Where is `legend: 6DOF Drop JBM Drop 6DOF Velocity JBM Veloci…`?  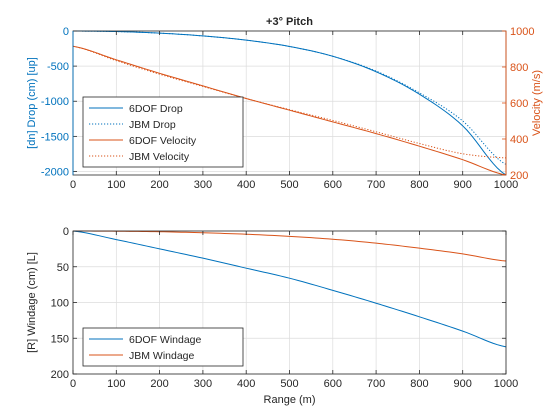
legend: 6DOF Drop JBM Drop 6DOF Velocity JBM Veloci… is located at coordinates (163, 132).